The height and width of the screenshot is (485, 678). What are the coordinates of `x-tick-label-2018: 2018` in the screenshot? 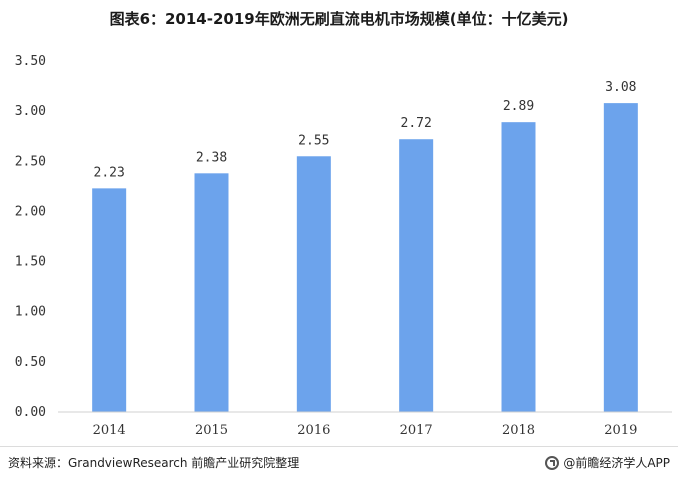 It's located at (518, 430).